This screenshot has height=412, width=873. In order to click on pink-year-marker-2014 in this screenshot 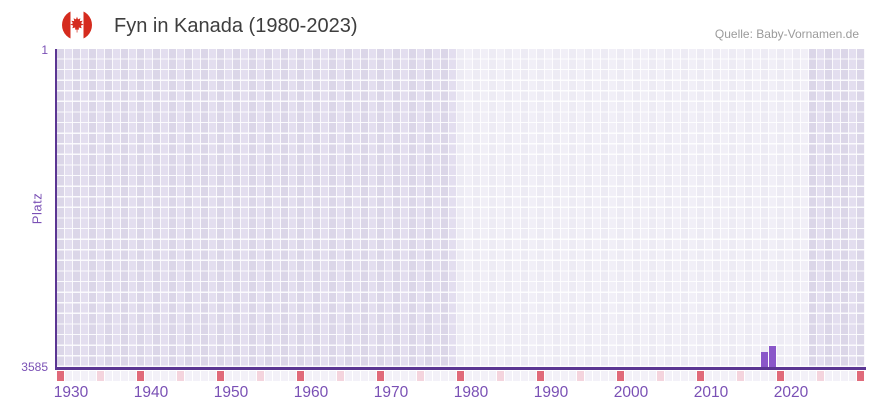, I will do `click(740, 375)`.